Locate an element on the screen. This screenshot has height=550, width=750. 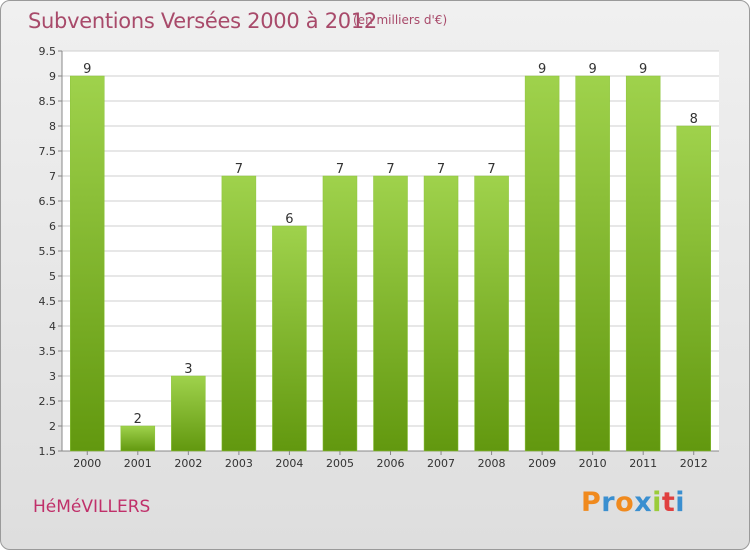
chart-subtitle: (en milliers d'€) is located at coordinates (400, 20).